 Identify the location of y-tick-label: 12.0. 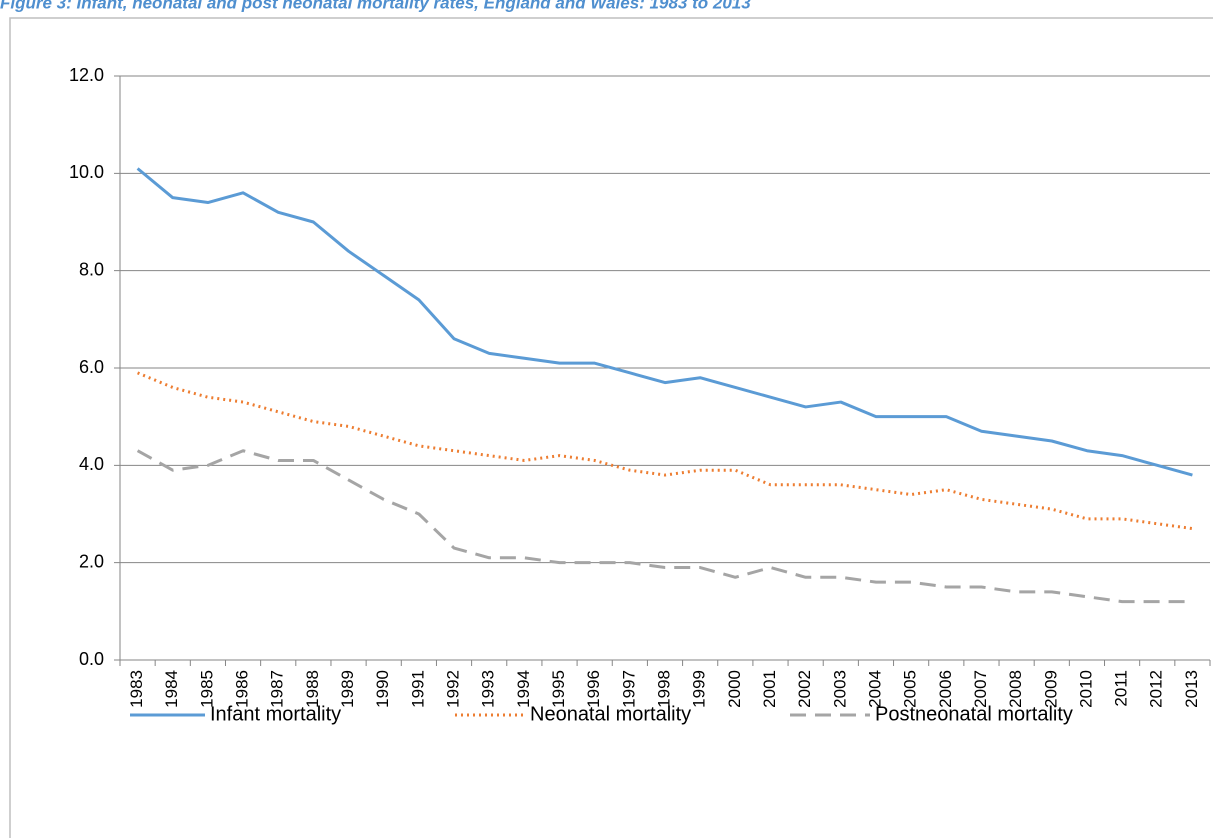
(86, 75).